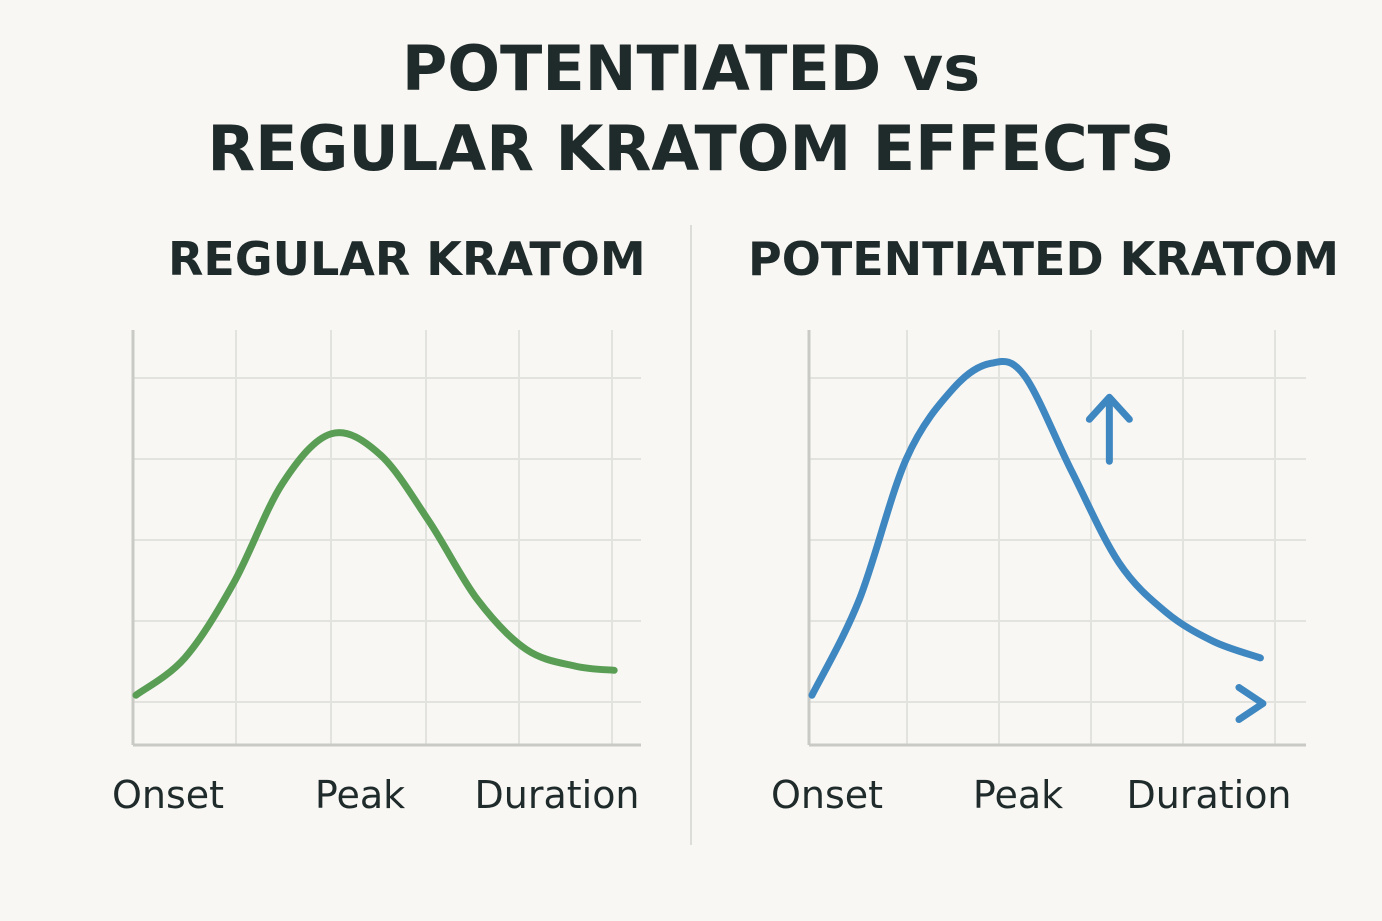 The width and height of the screenshot is (1382, 921). What do you see at coordinates (557, 795) in the screenshot?
I see `regular-x-tick-label-duration: Duration` at bounding box center [557, 795].